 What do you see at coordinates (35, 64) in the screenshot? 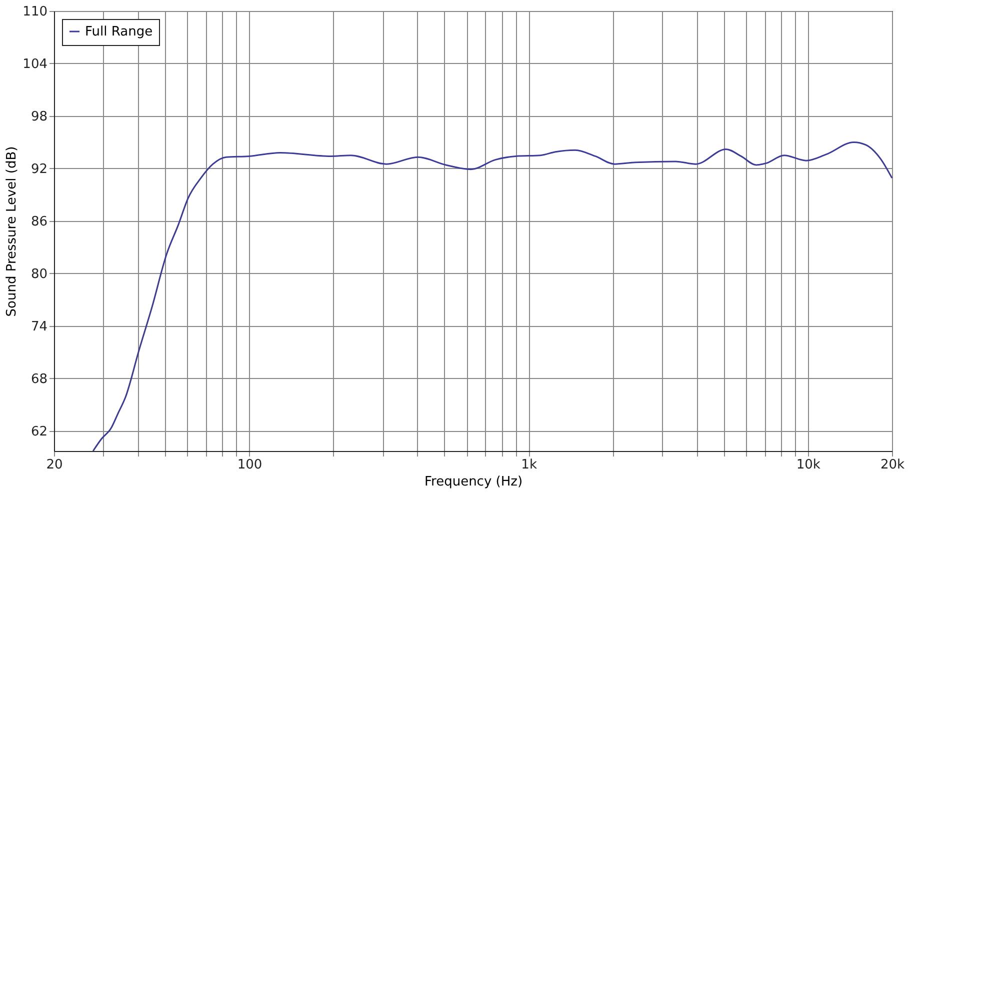
I see `y-tick-label: 104` at bounding box center [35, 64].